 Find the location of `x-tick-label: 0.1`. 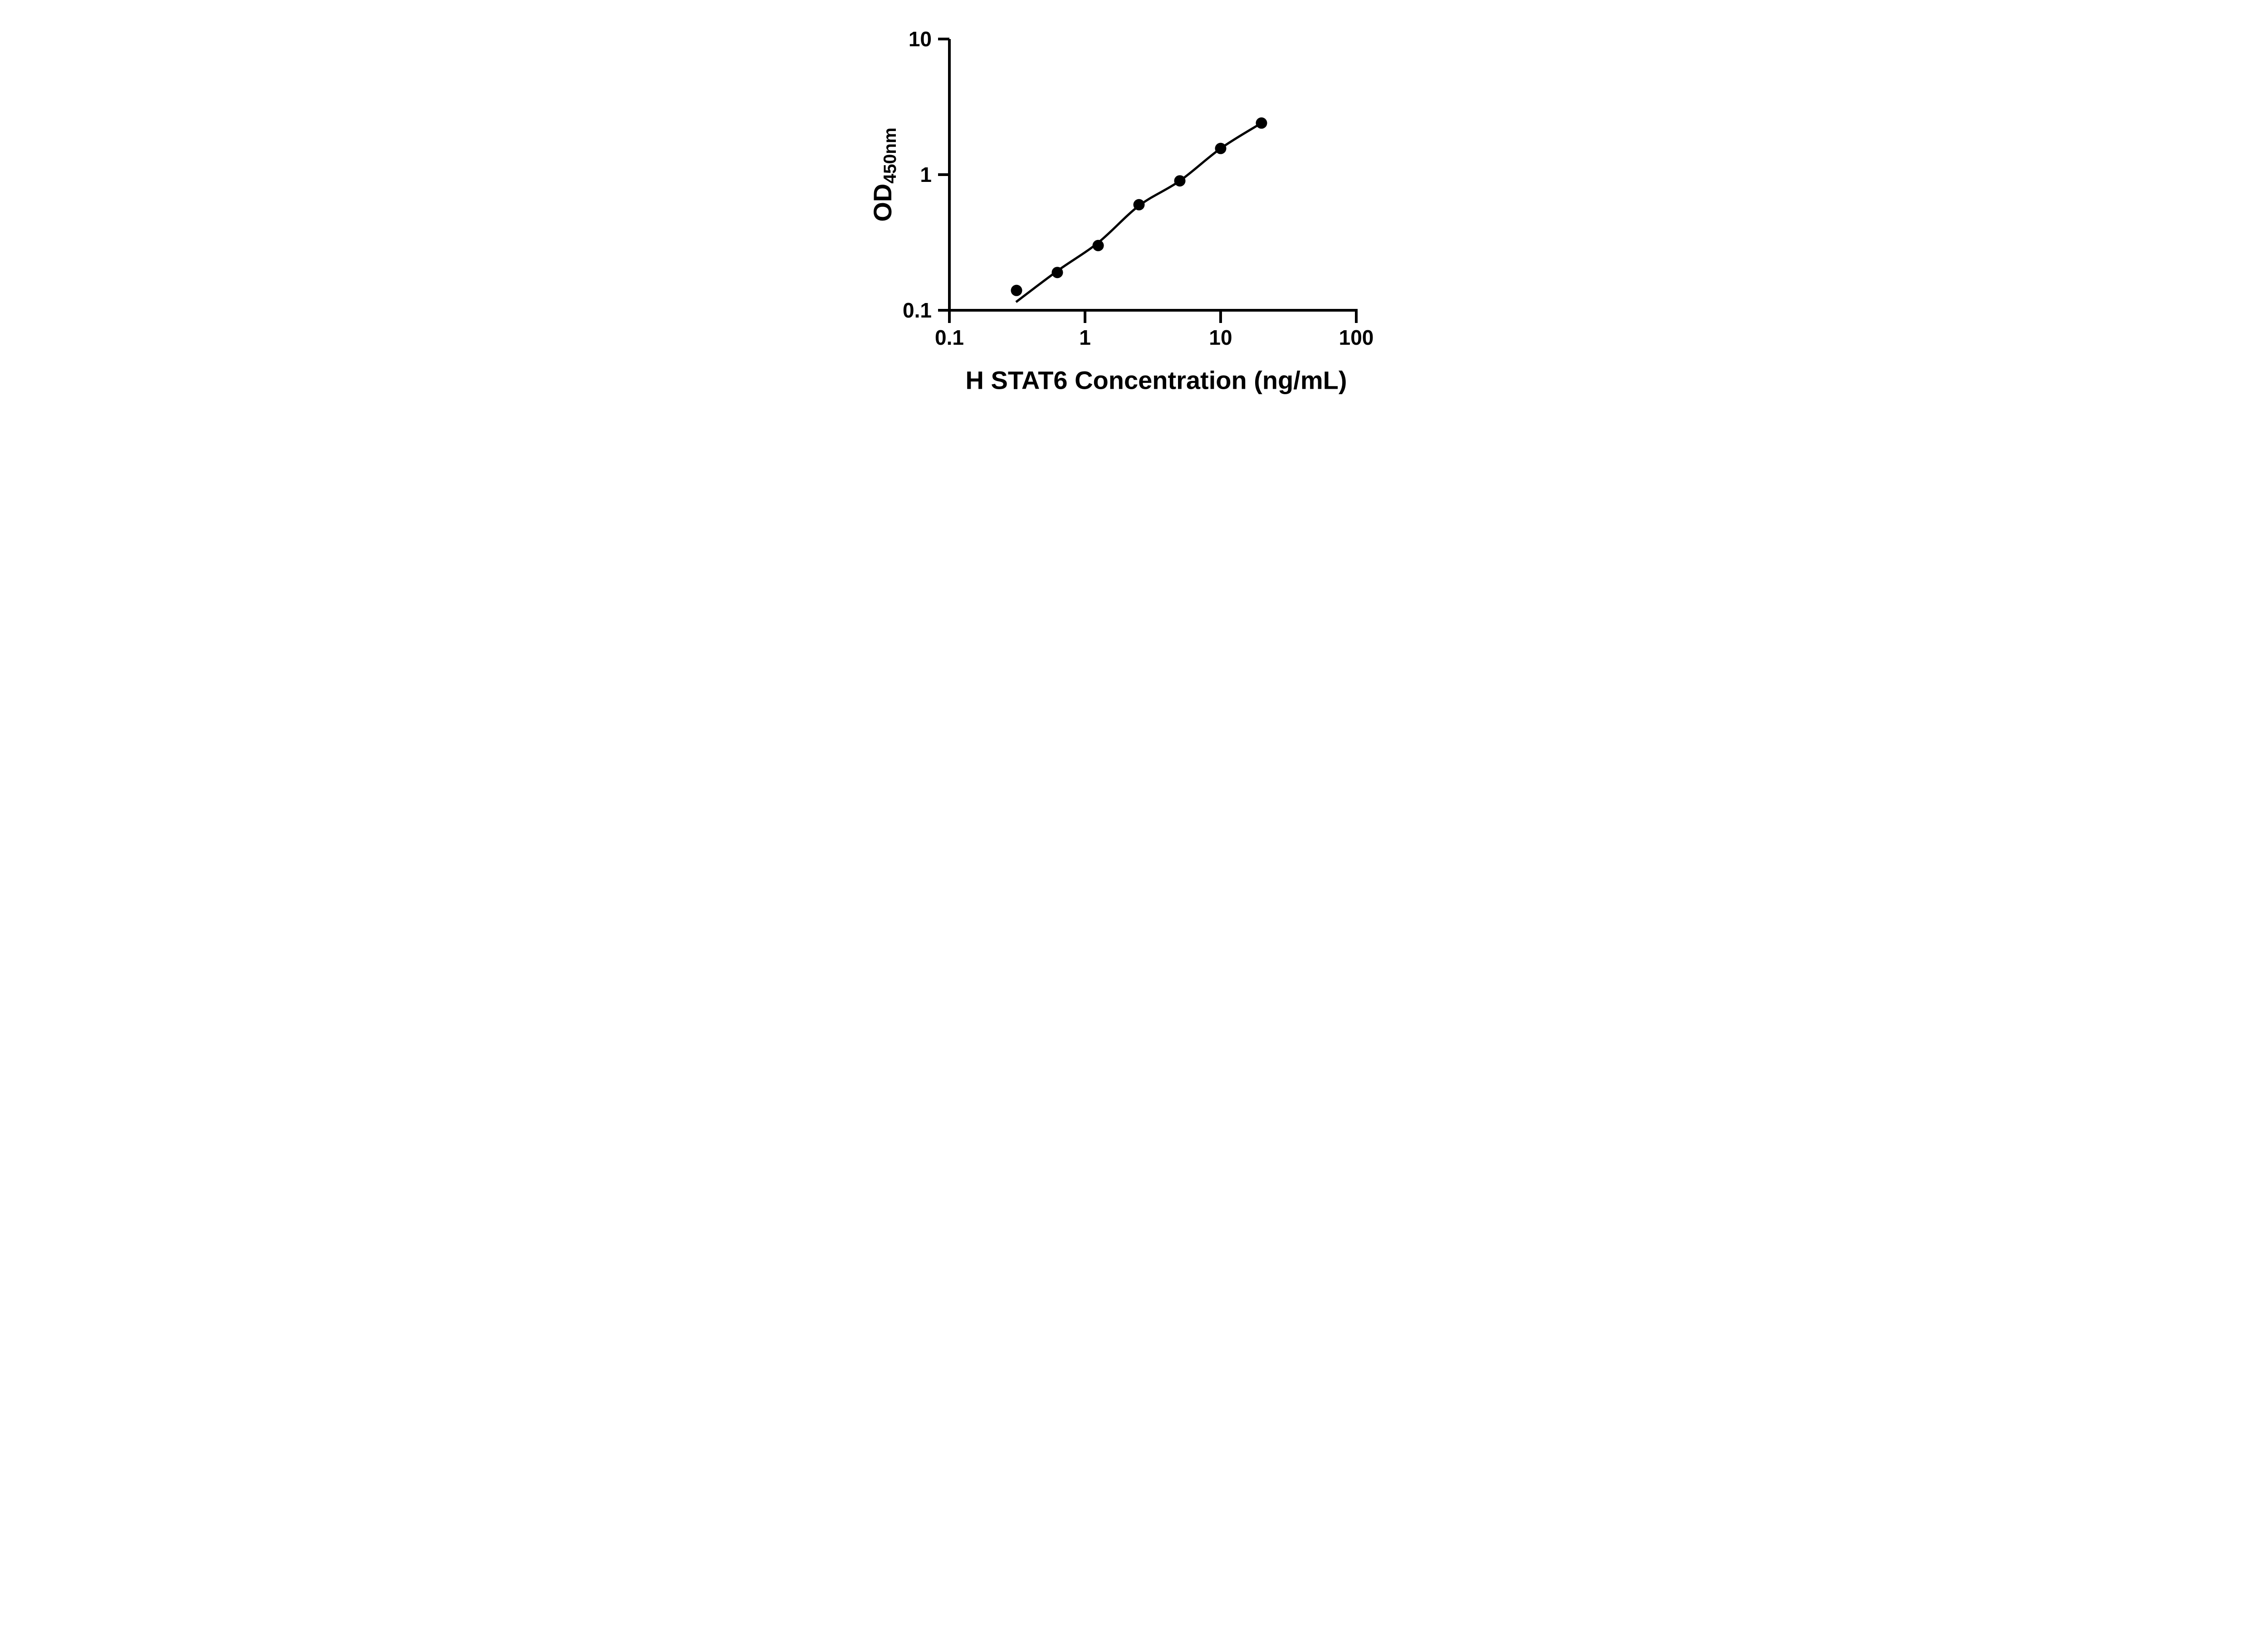

x-tick-label: 0.1 is located at coordinates (950, 337).